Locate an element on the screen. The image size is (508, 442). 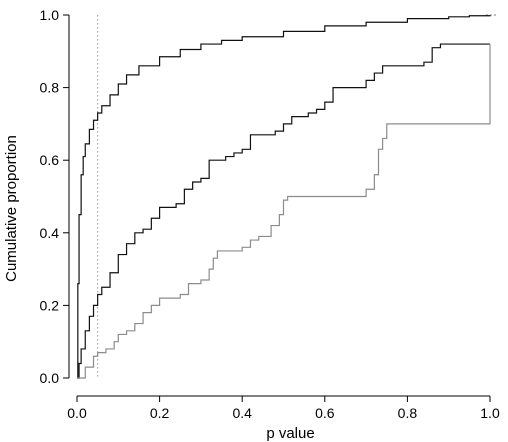
x-tick-label: 0.2 is located at coordinates (160, 413).